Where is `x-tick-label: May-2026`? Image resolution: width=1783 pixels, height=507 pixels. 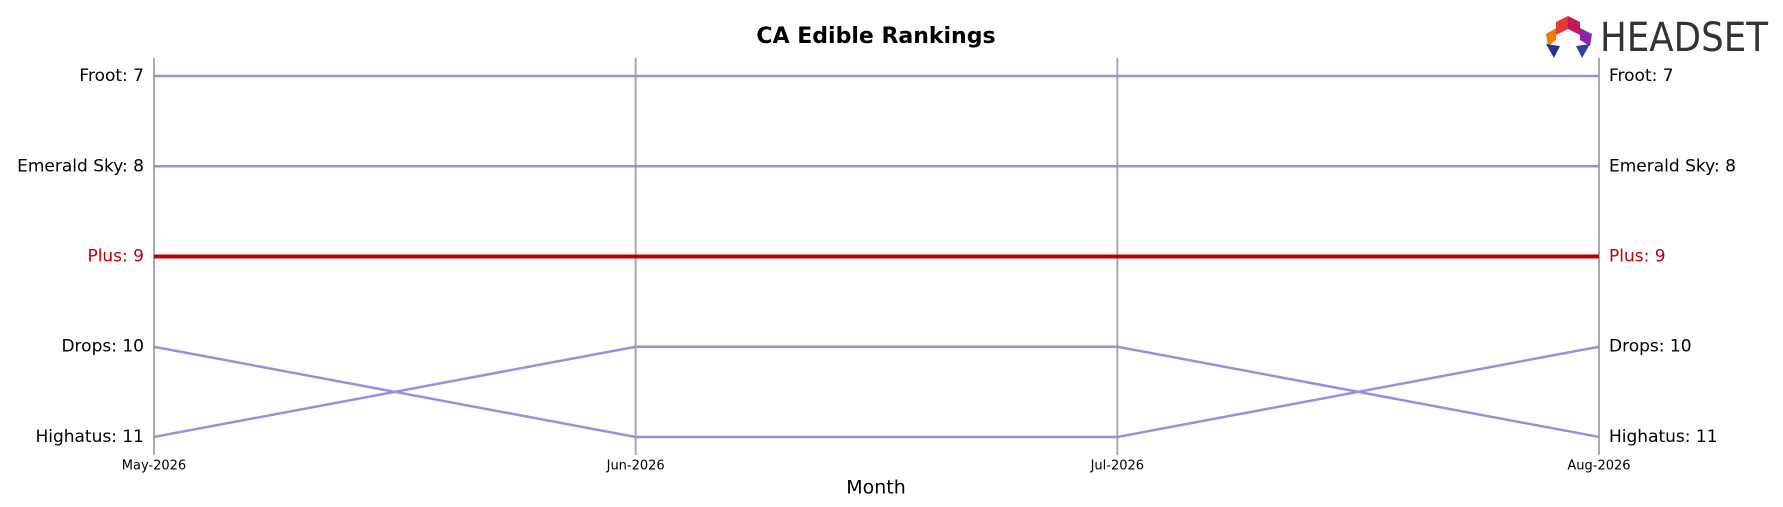
x-tick-label: May-2026 is located at coordinates (154, 466).